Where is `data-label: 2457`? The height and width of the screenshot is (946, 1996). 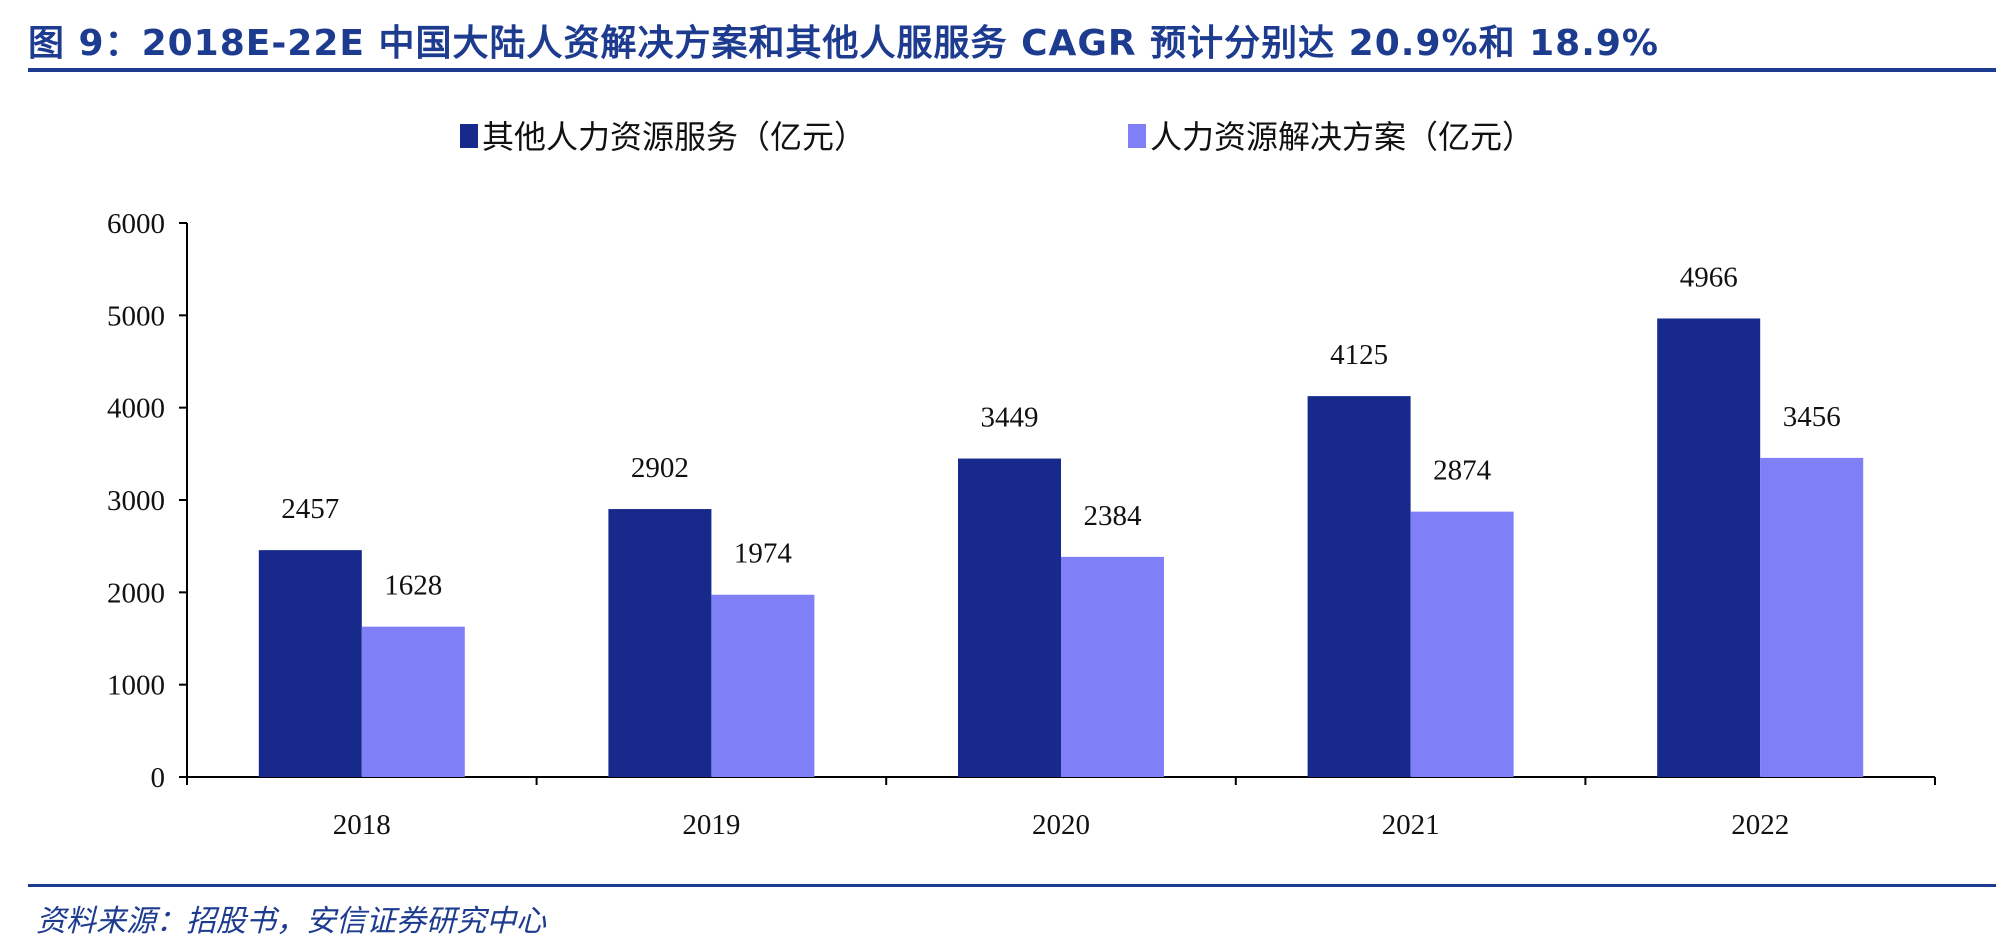 data-label: 2457 is located at coordinates (310, 509).